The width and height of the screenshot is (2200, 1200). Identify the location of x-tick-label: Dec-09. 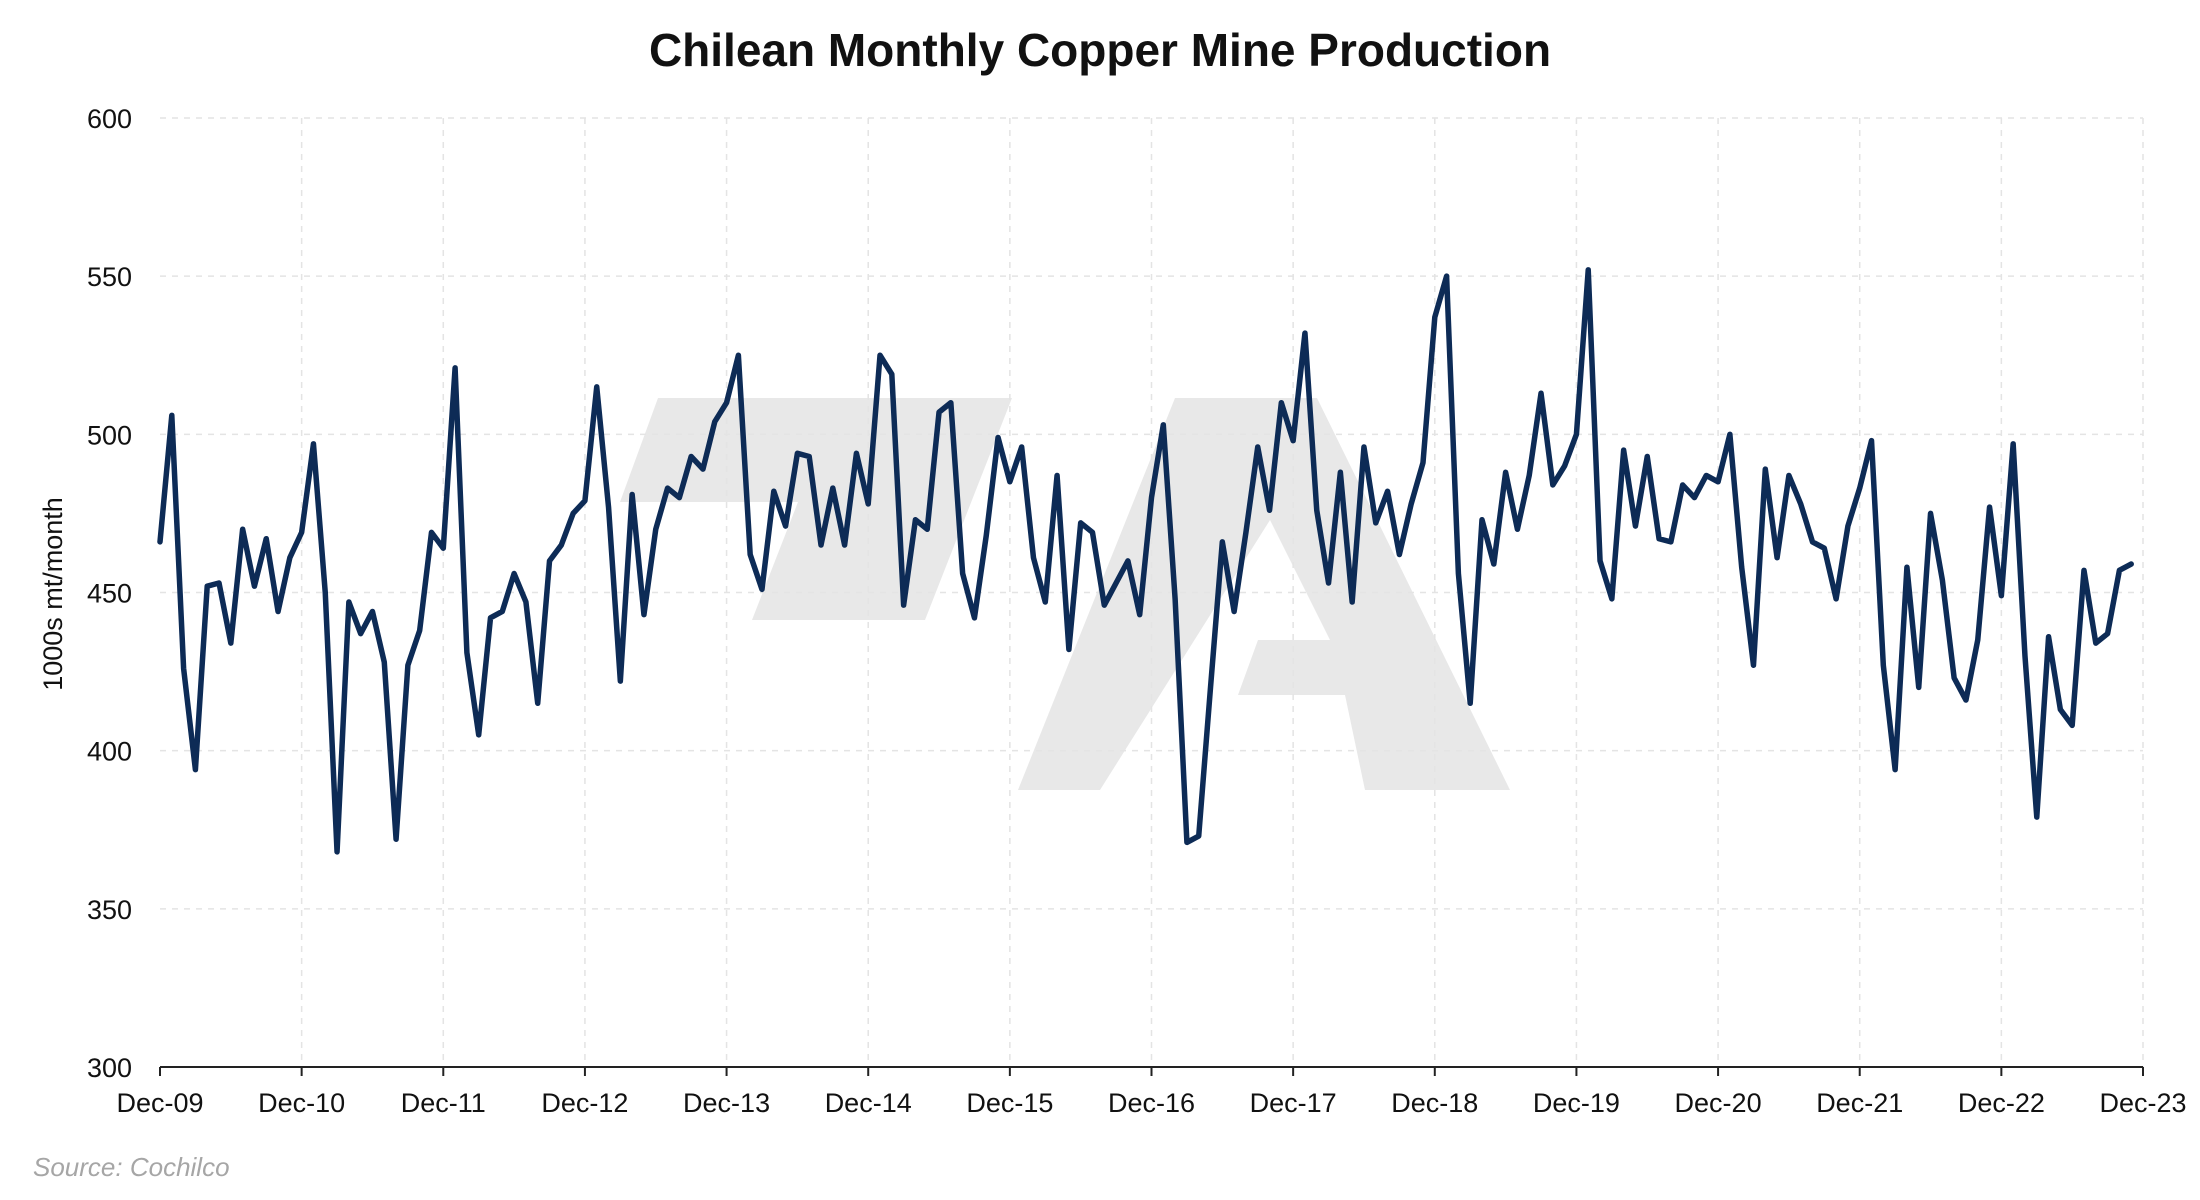
(159, 1103).